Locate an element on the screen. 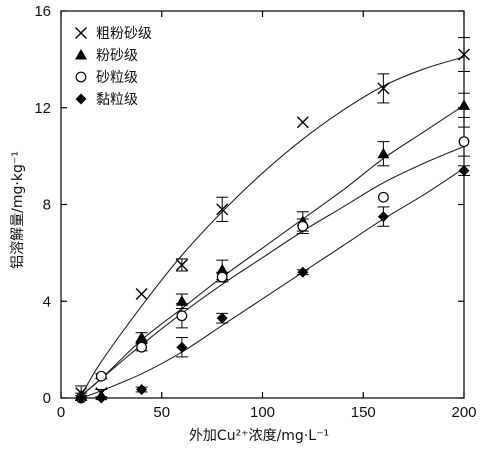 The height and width of the screenshot is (452, 481). y-tick-label: 0 is located at coordinates (47, 398).